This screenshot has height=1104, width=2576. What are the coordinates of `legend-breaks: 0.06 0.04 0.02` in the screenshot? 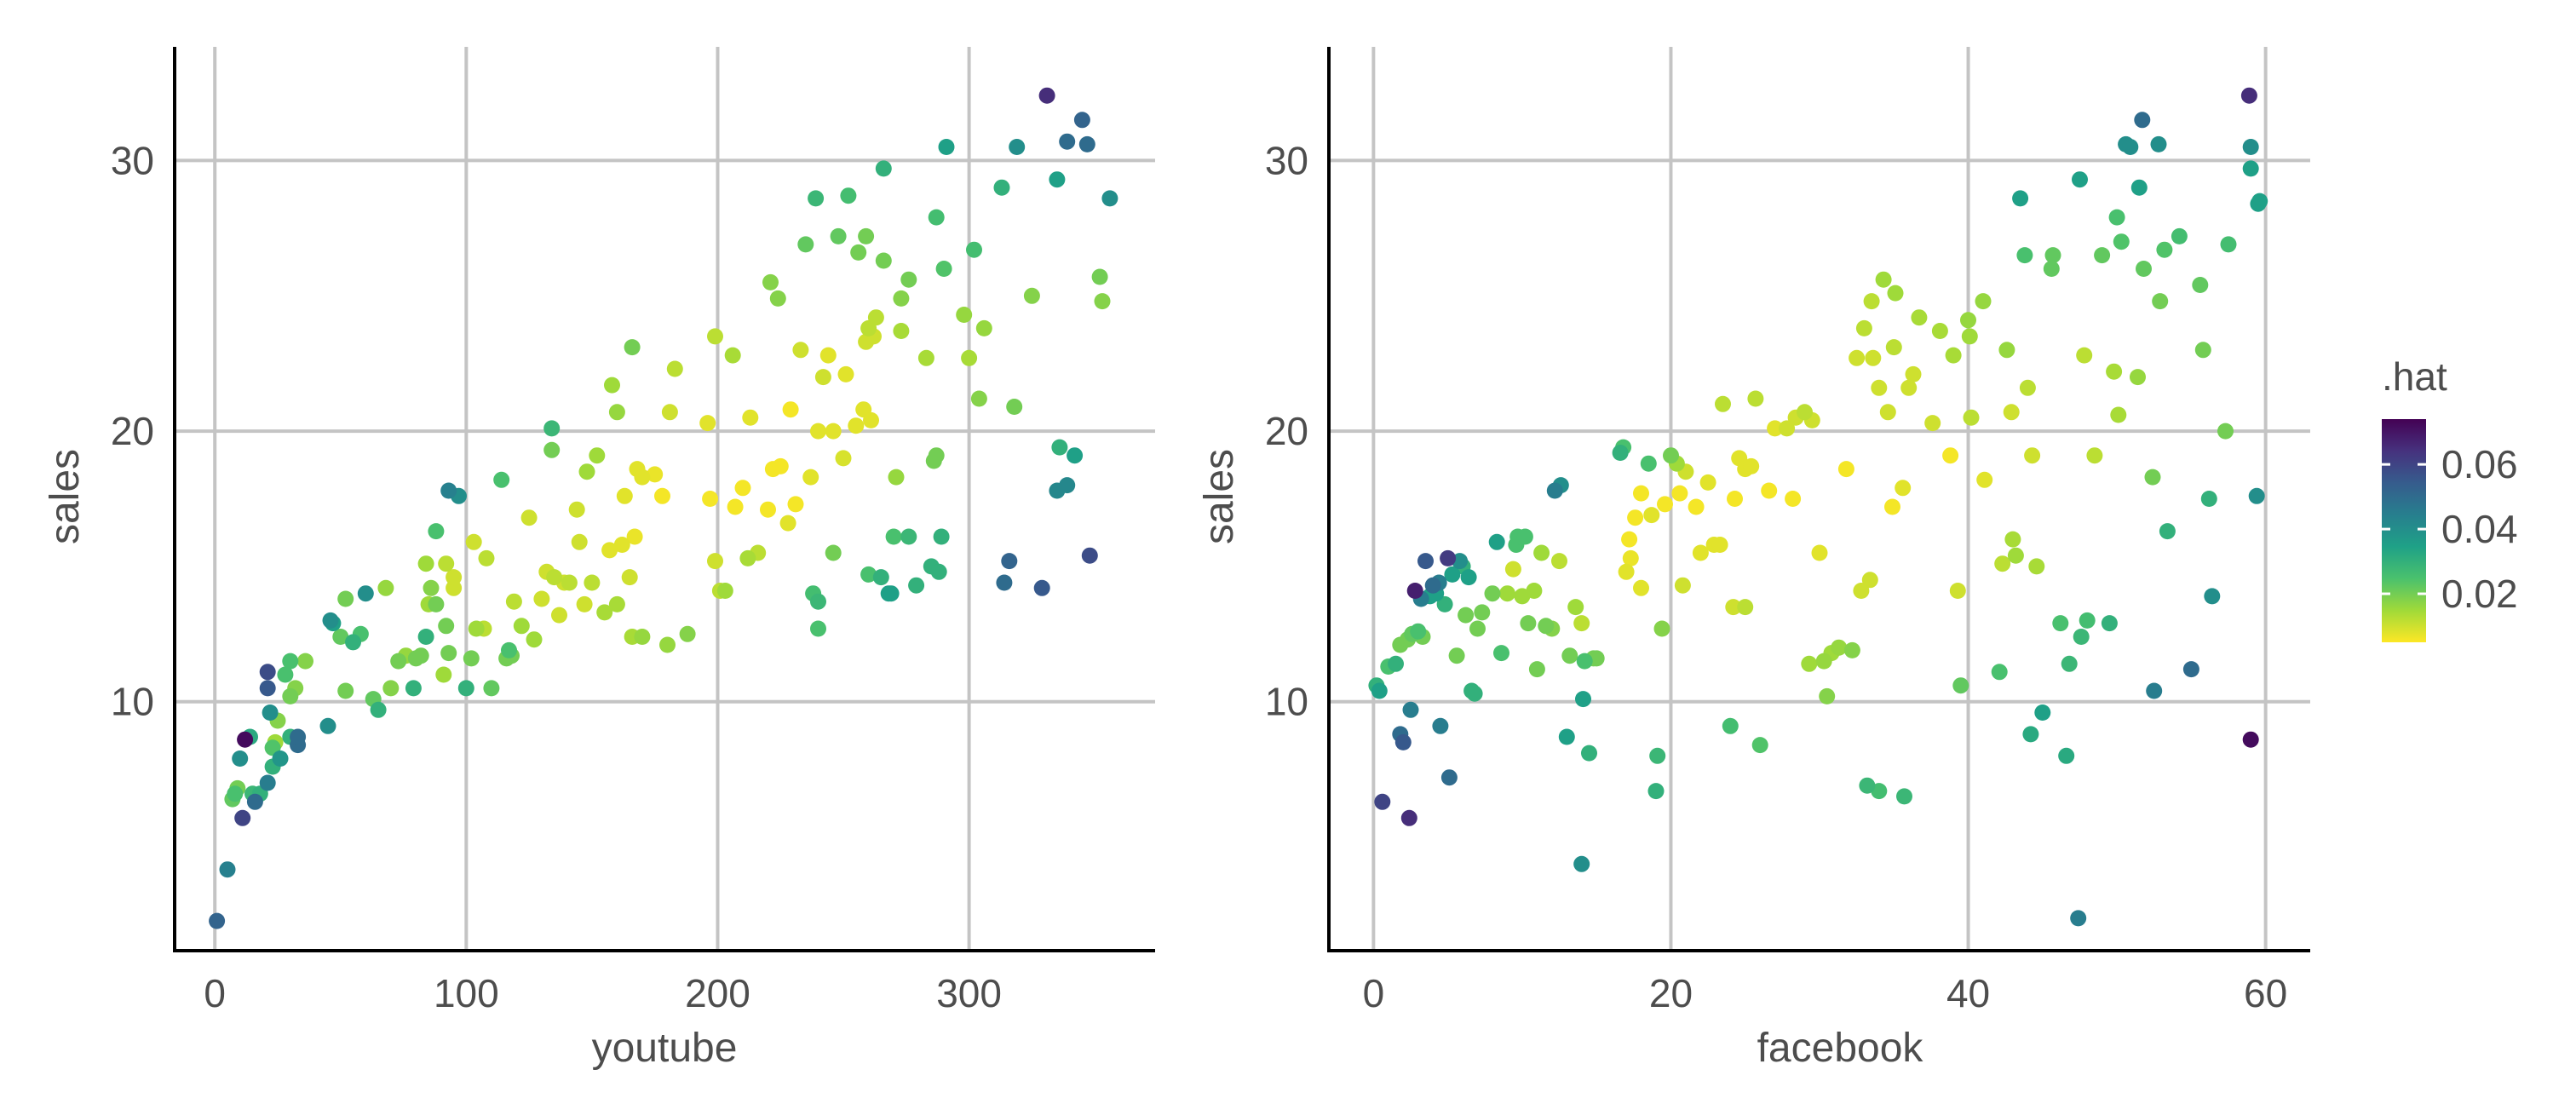 It's located at (2450, 529).